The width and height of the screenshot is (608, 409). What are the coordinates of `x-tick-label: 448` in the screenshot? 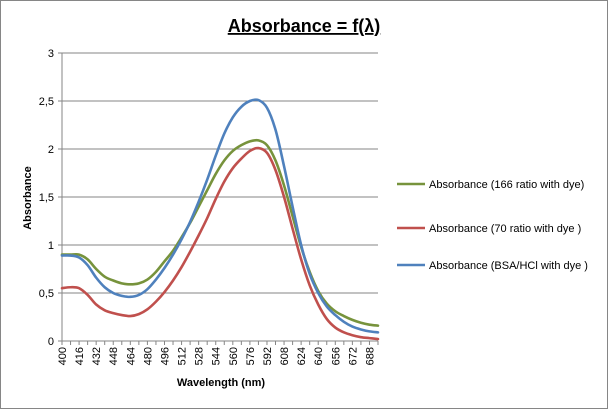 It's located at (114, 356).